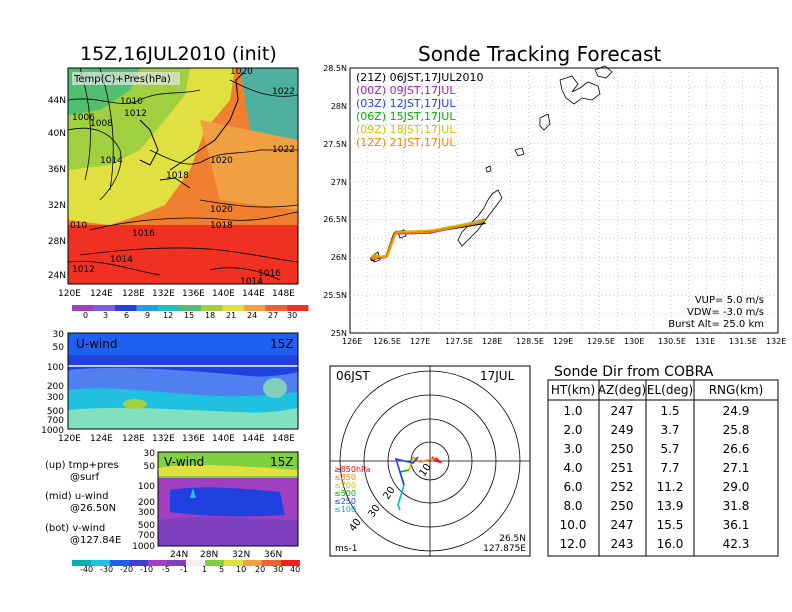 The image size is (792, 612). I want to click on vwind-cyan-spike, so click(193, 493).